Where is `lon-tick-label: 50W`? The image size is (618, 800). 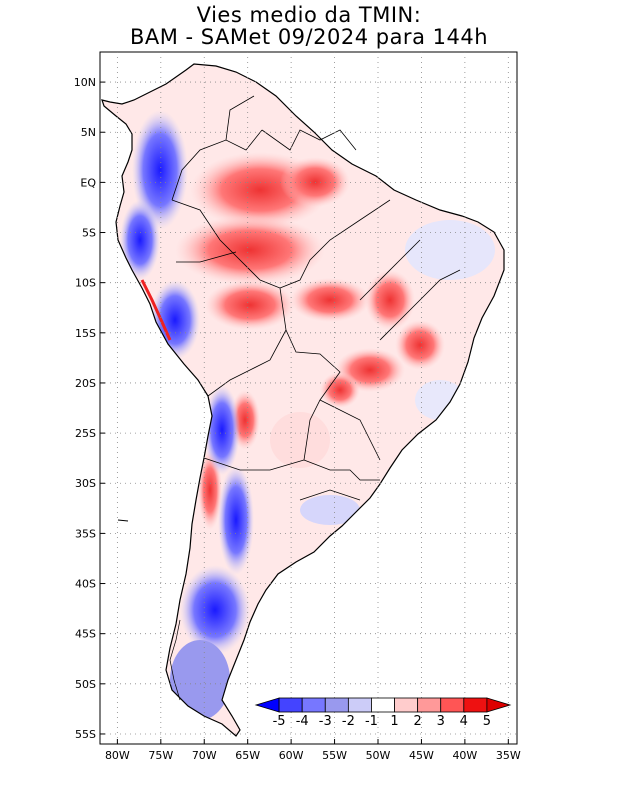 lon-tick-label: 50W is located at coordinates (378, 755).